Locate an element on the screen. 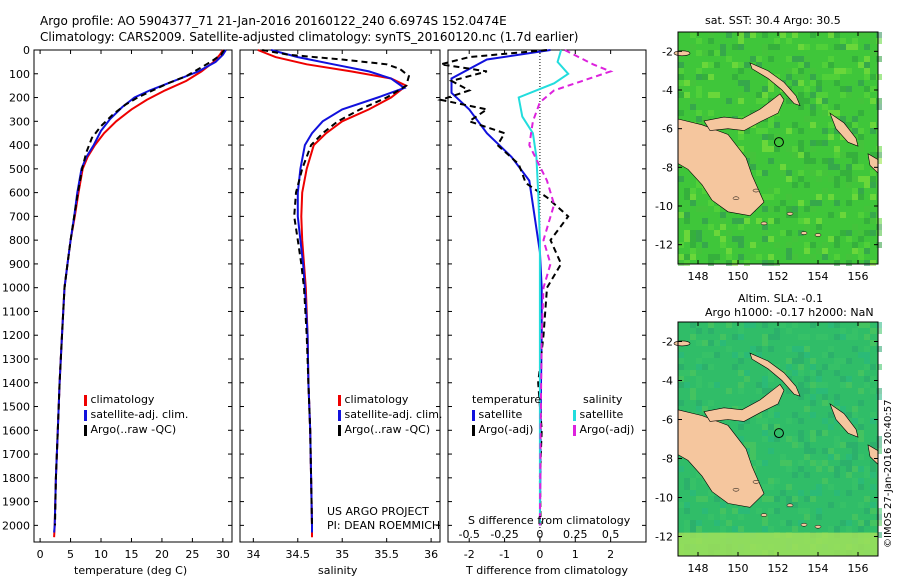 The width and height of the screenshot is (900, 580). y-tick-label: -12 is located at coordinates (664, 245).